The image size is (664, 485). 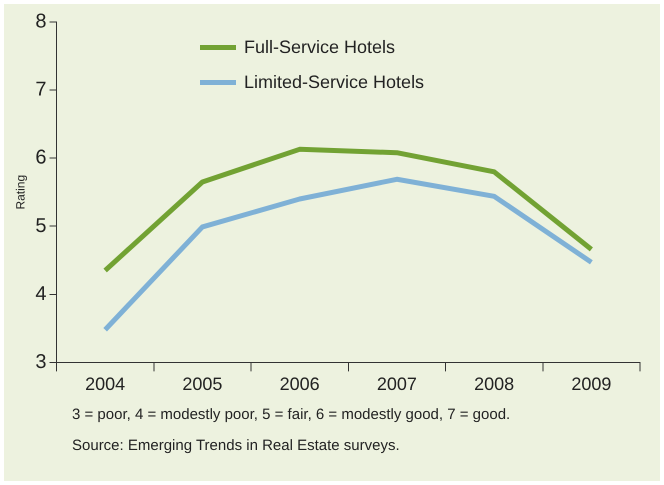 What do you see at coordinates (41, 361) in the screenshot?
I see `y-tick-label: 3` at bounding box center [41, 361].